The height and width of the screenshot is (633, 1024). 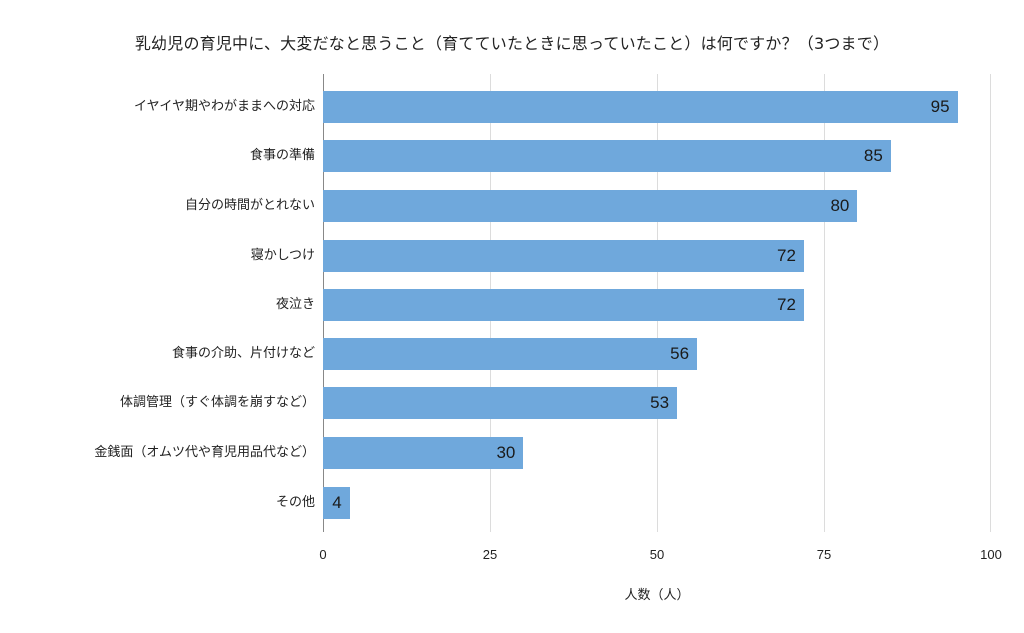 I want to click on x-tick-label: 50, so click(x=657, y=554).